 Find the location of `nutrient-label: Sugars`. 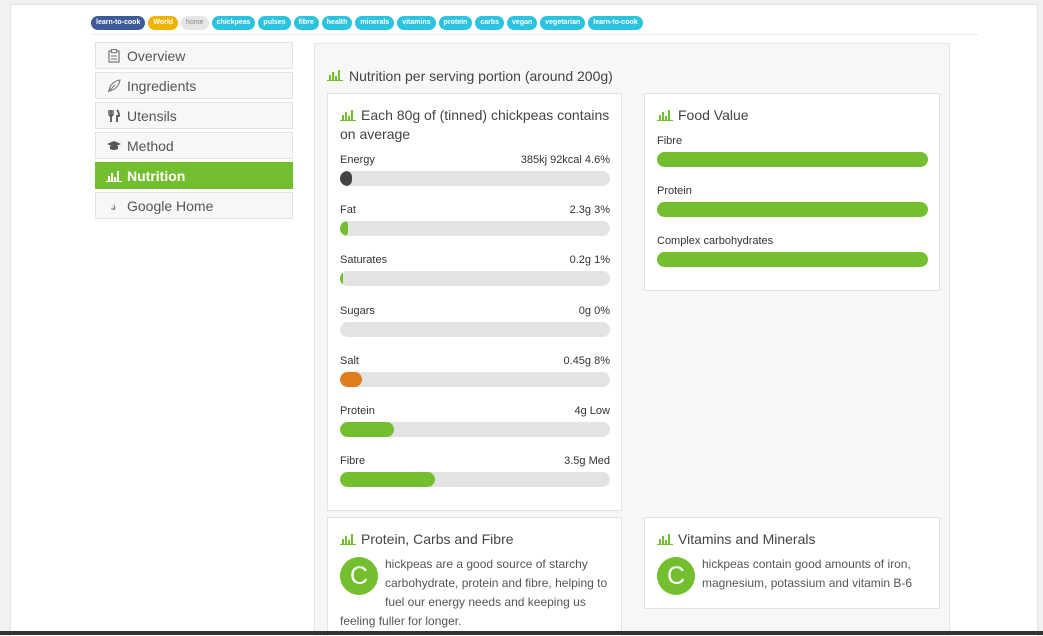

nutrient-label: Sugars is located at coordinates (357, 310).